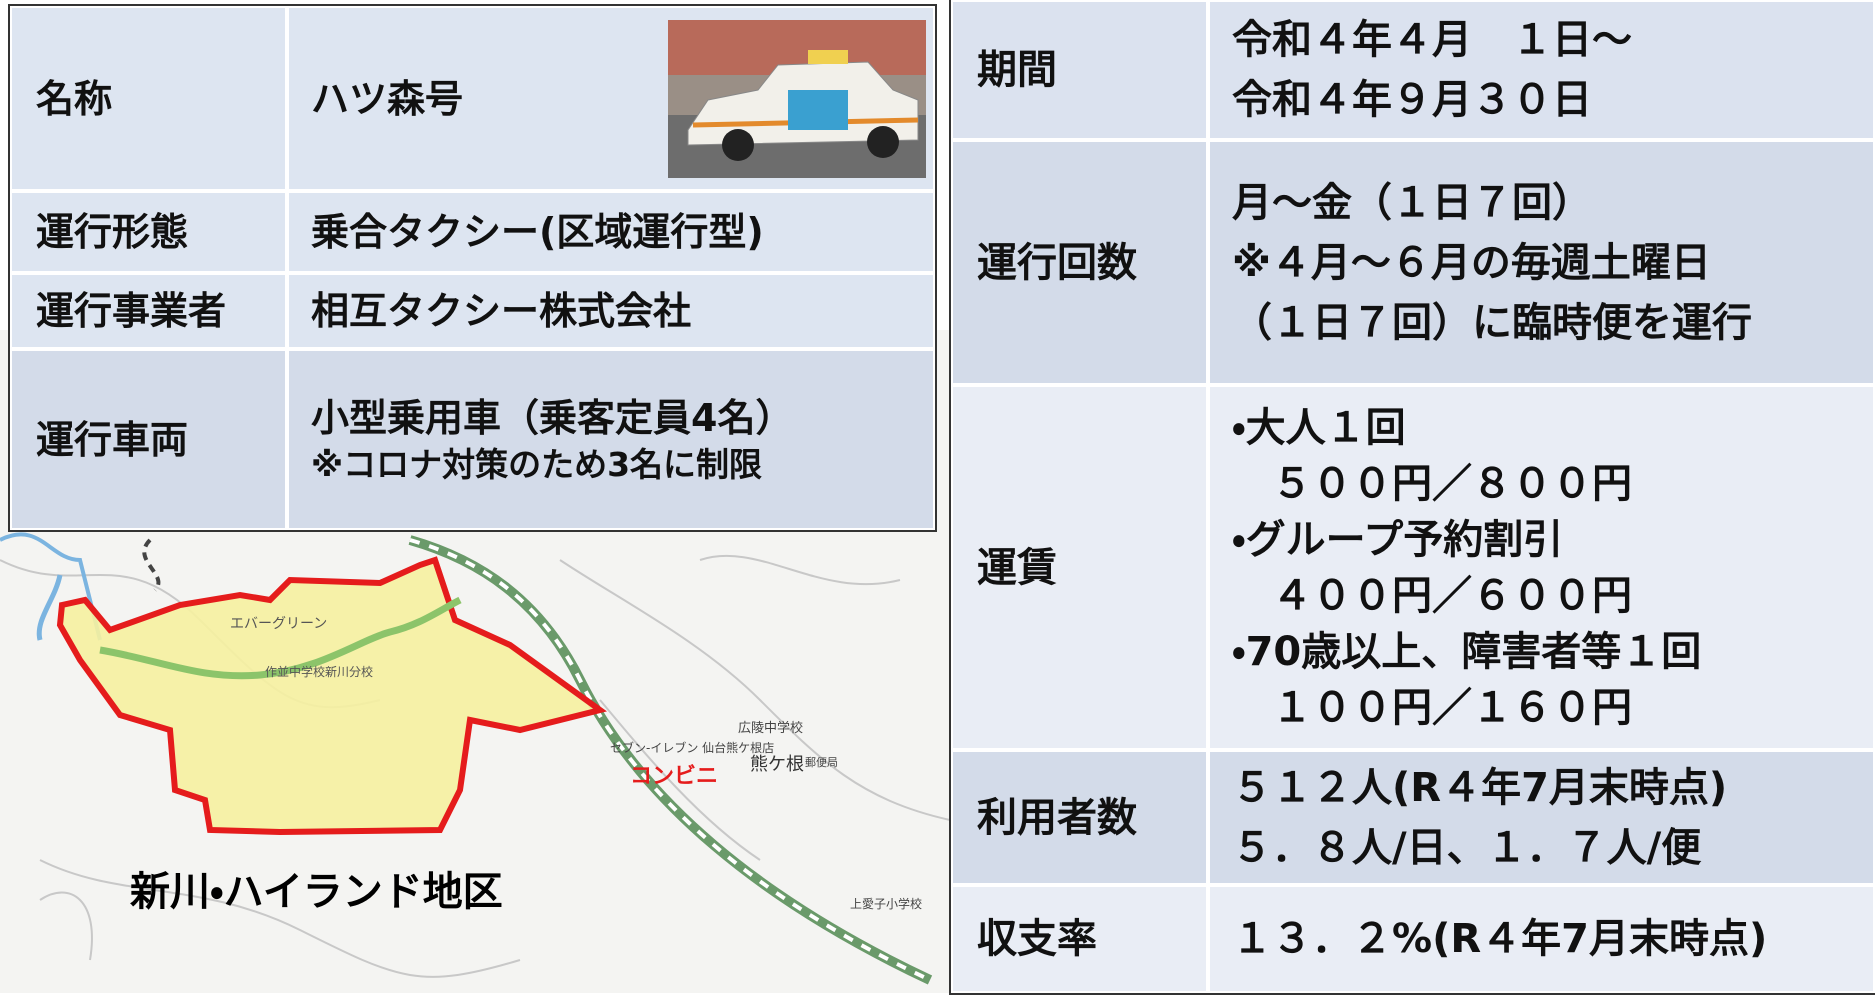 The image size is (1875, 995). What do you see at coordinates (797, 99) in the screenshot?
I see `taxi-photo` at bounding box center [797, 99].